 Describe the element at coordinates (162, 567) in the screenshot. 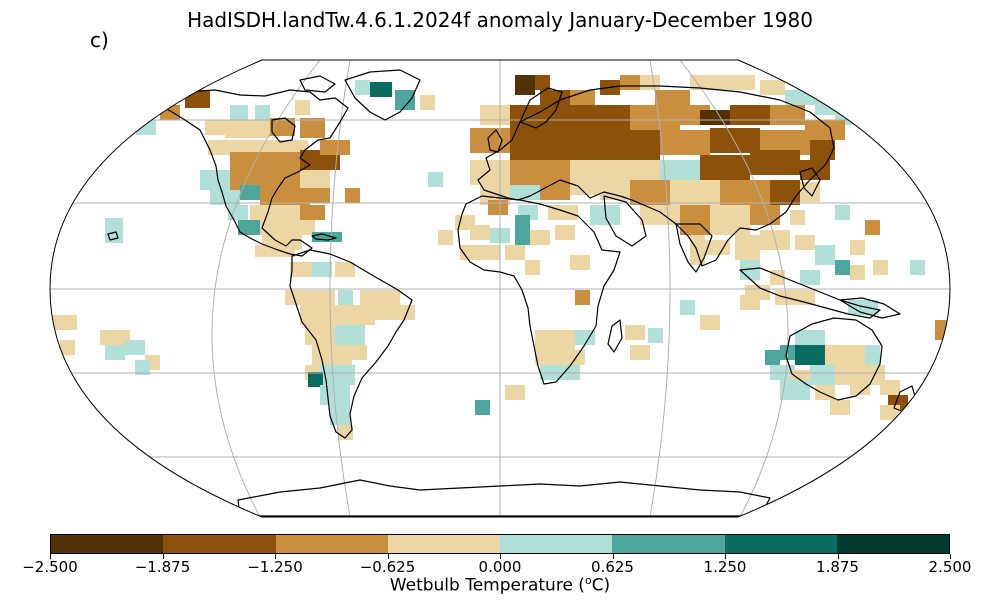

I see `colorbar-tick-label: −1.875` at that location.